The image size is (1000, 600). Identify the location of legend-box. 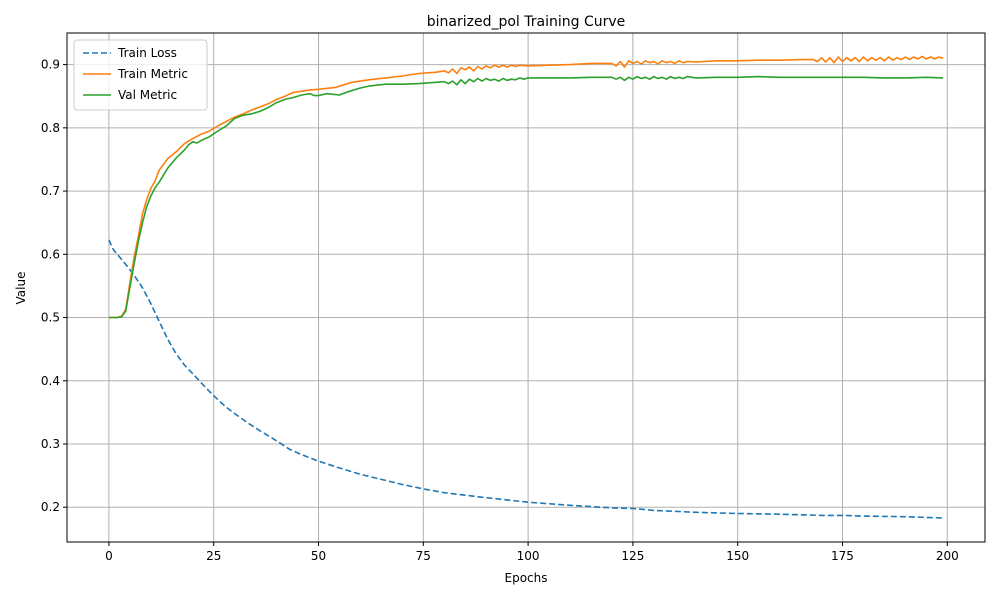
(140, 75).